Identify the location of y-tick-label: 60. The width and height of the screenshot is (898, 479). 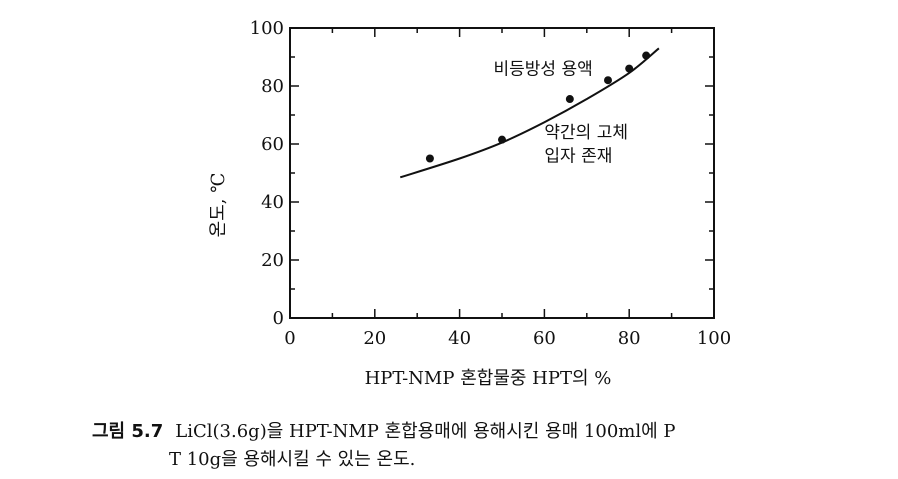
(272, 144).